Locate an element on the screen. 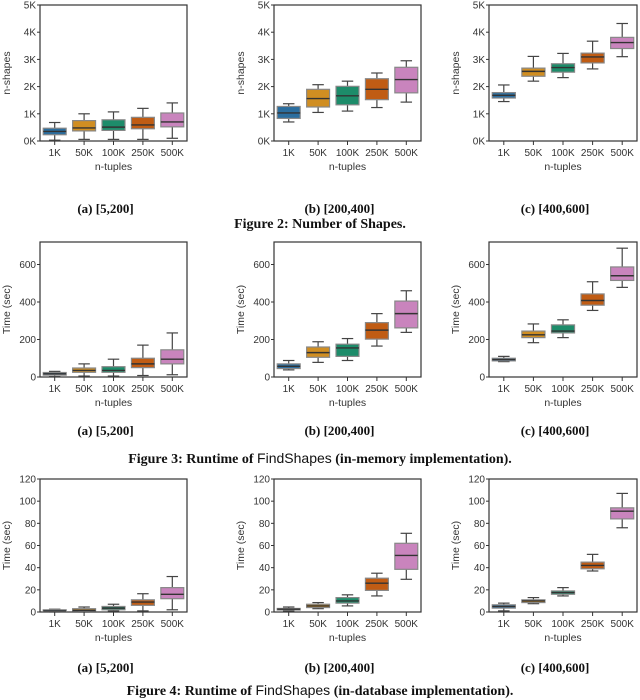  y-tick-label: 1K is located at coordinates (479, 114).